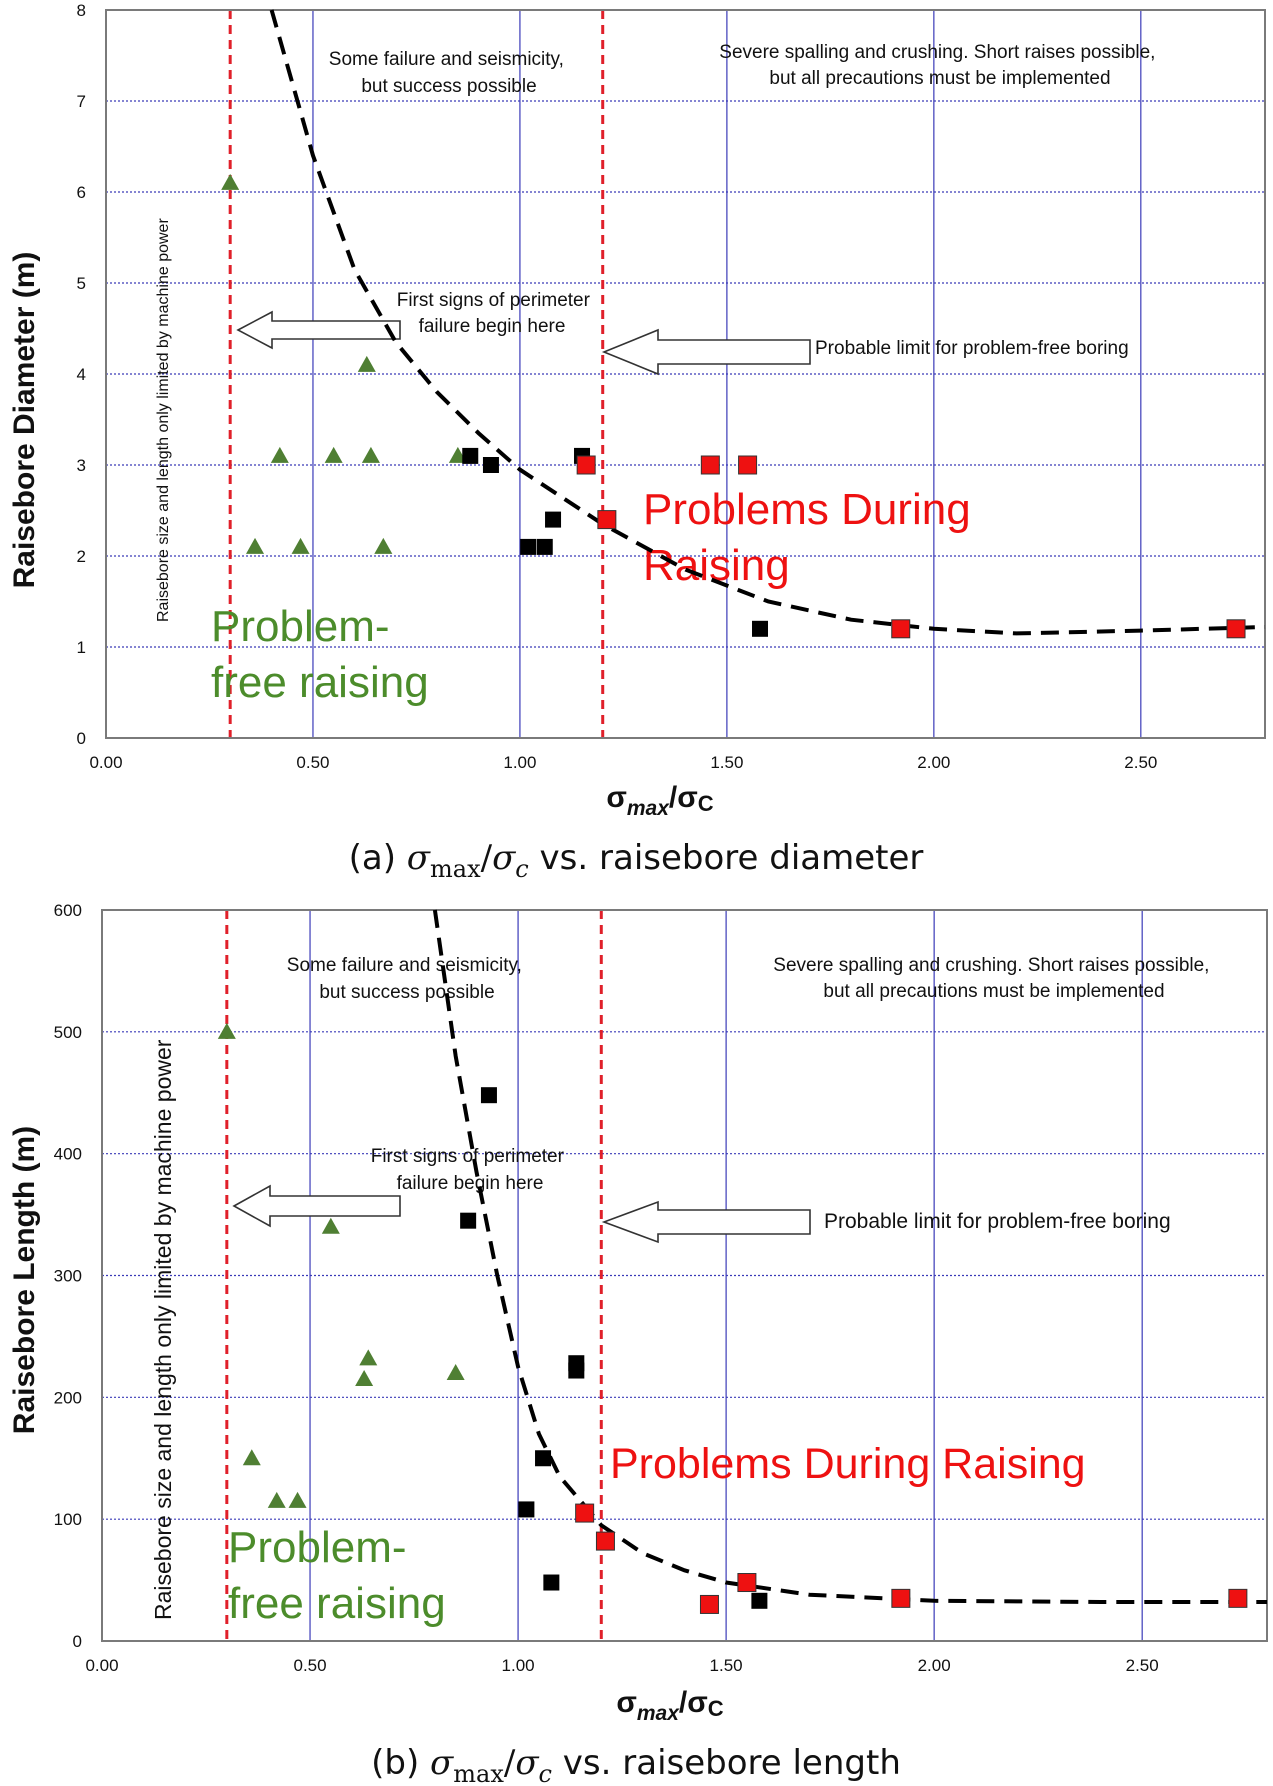  I want to click on y-tick-labels: 0 100 200 300 400 500 600, so click(68, 1276).